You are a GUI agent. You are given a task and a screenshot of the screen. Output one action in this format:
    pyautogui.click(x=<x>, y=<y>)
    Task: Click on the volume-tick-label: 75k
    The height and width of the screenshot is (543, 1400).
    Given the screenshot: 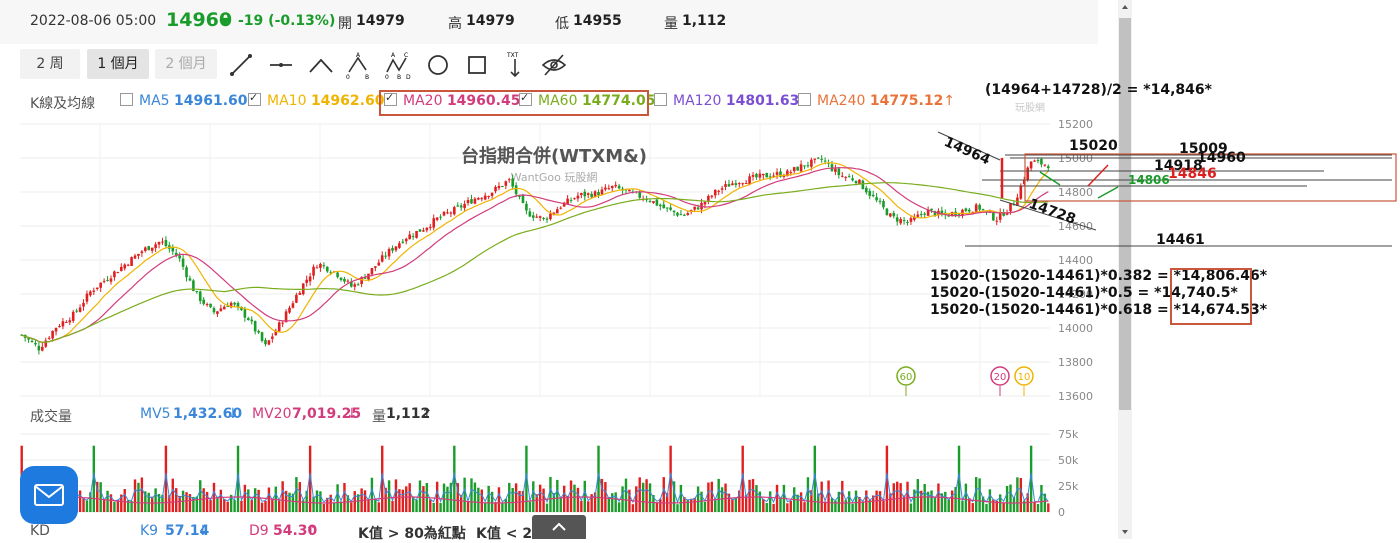 What is the action you would take?
    pyautogui.click(x=1068, y=434)
    